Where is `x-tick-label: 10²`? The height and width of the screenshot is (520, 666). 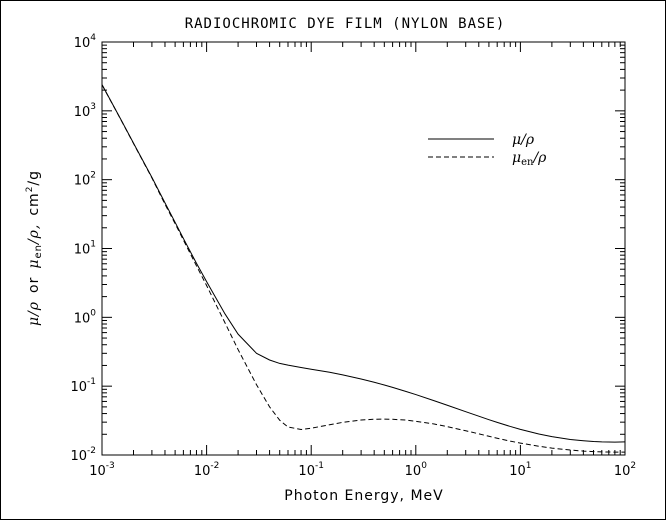 x-tick-label: 10² is located at coordinates (625, 470).